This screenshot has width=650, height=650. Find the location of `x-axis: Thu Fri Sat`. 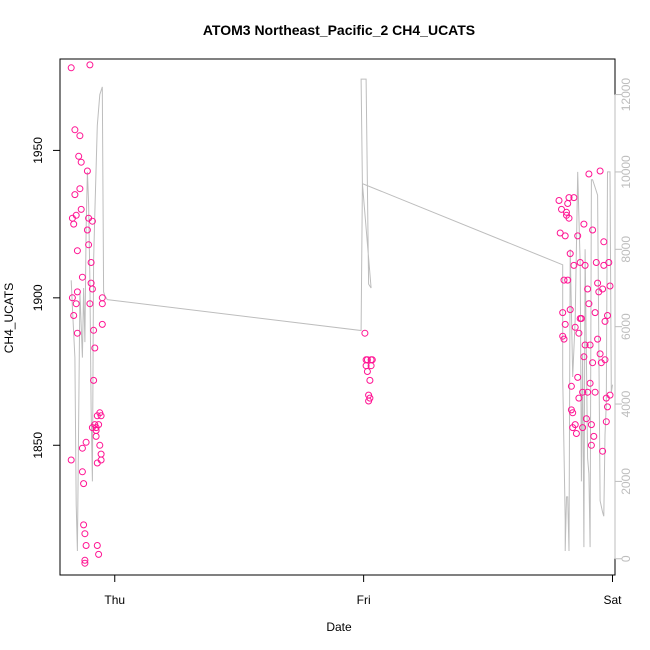

x-axis: Thu Fri Sat is located at coordinates (363, 590).